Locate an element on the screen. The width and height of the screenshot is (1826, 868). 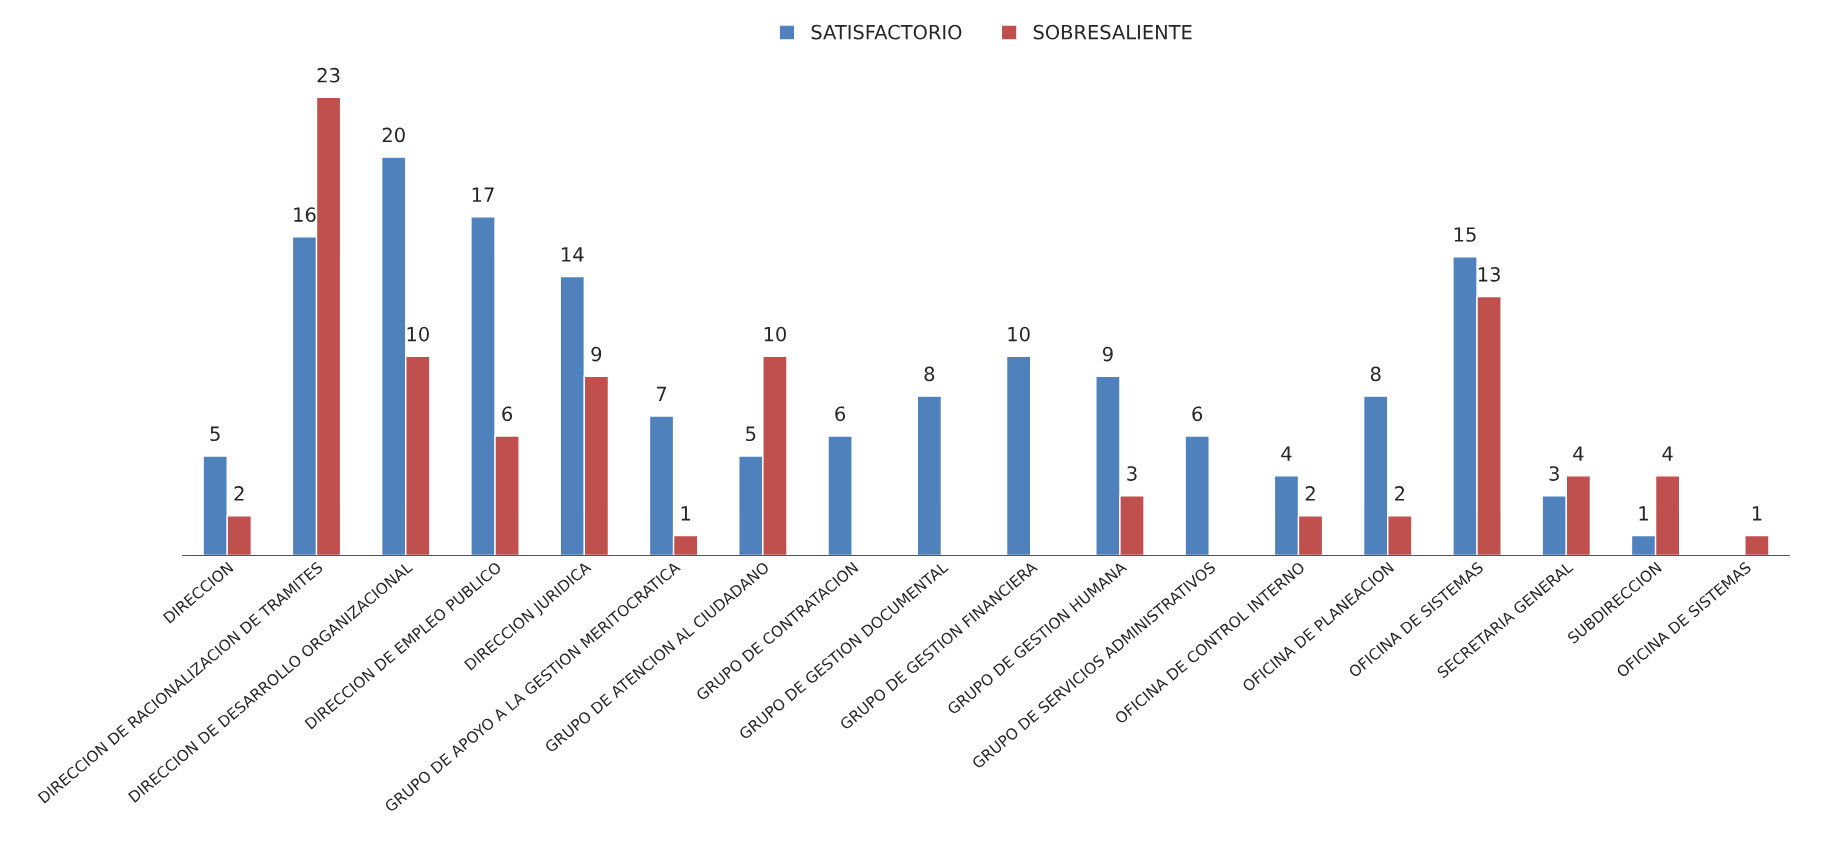
data-label: 17 is located at coordinates (483, 194).